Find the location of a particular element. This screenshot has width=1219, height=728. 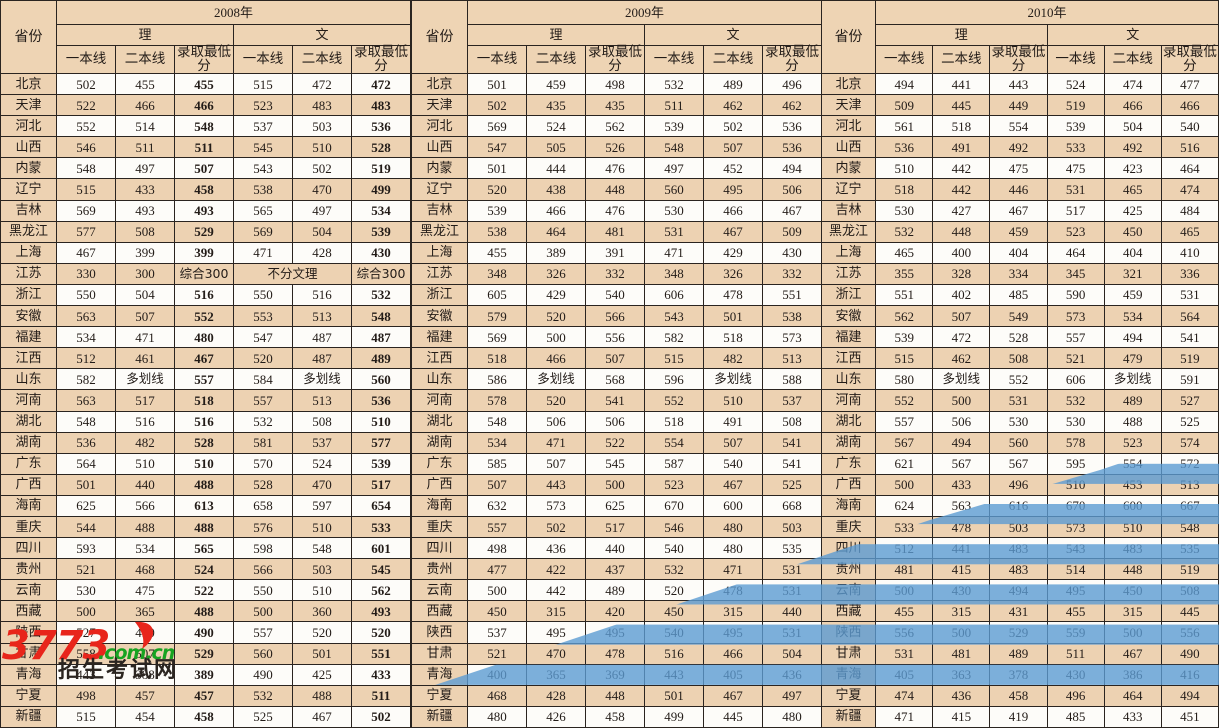

table-row: 海南 625 566 613 658 597 654 is located at coordinates (206, 505).